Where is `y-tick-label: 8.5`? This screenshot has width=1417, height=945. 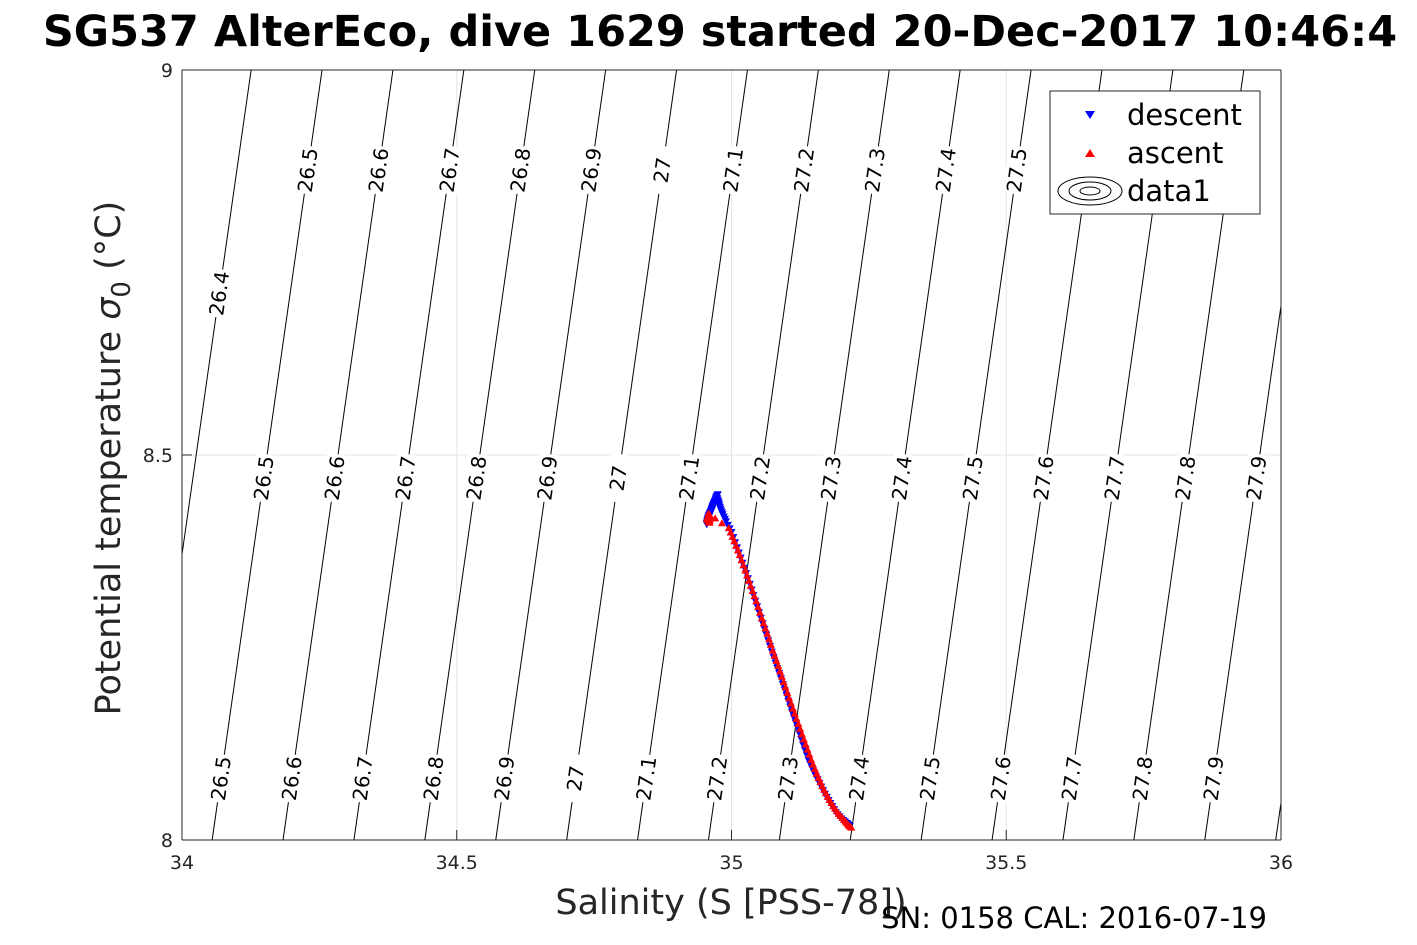 y-tick-label: 8.5 is located at coordinates (158, 456).